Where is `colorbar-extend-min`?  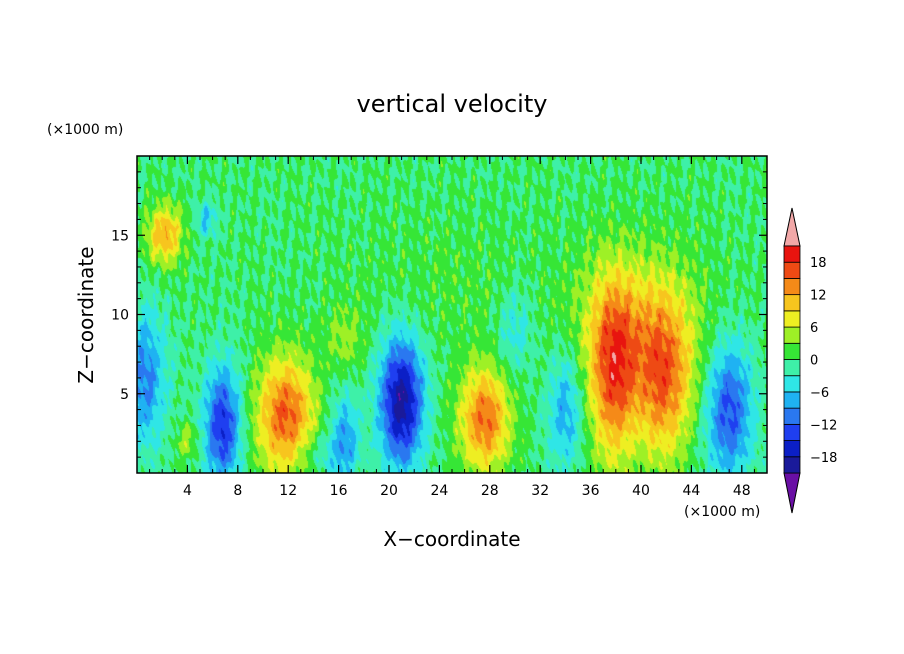
colorbar-extend-min is located at coordinates (792, 493).